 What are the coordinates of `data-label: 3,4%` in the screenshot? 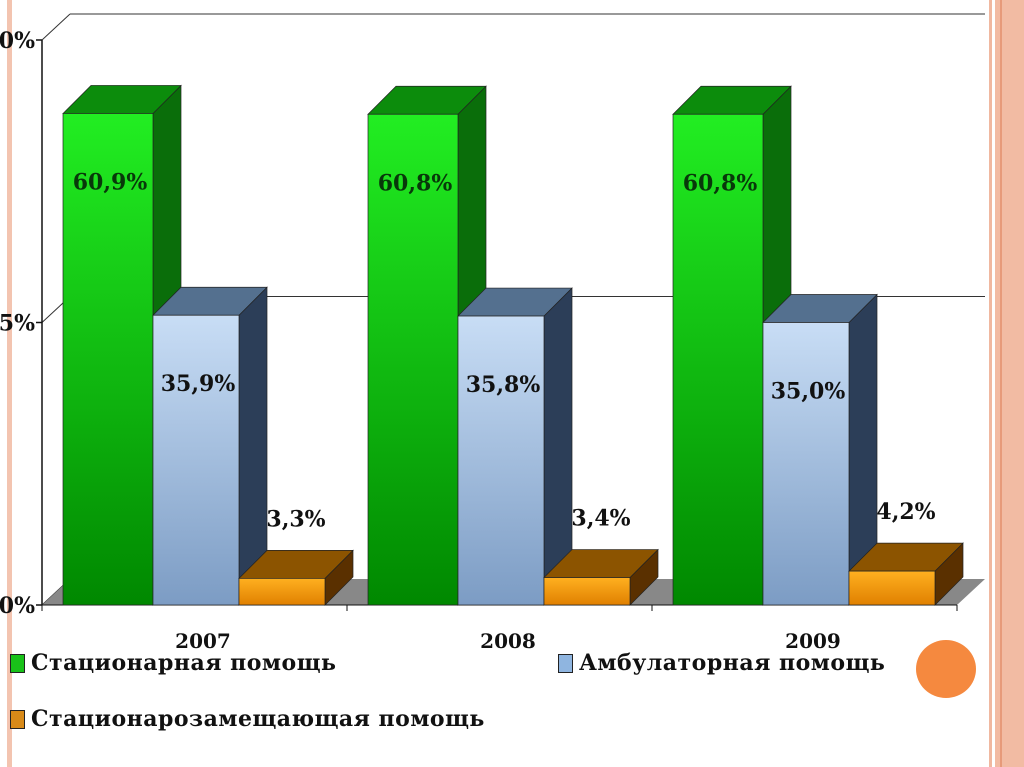 It's located at (600, 519).